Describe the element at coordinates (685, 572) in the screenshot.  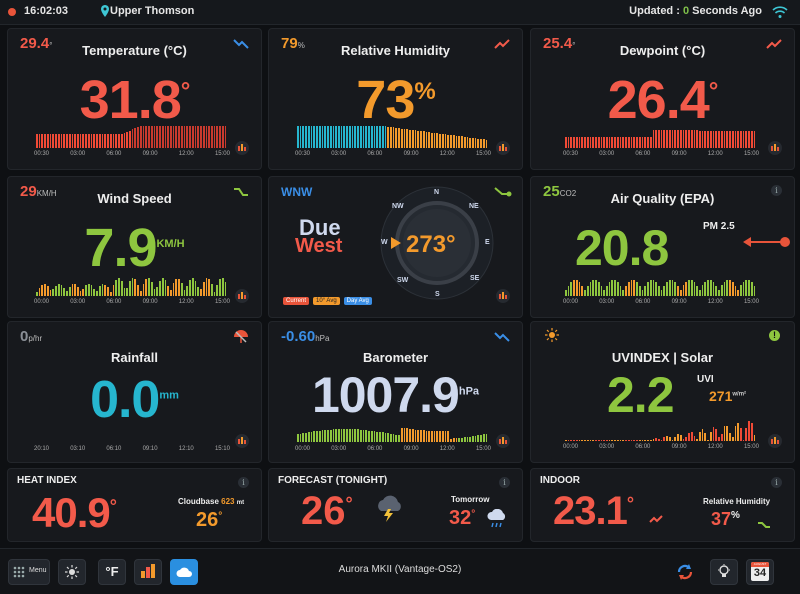
I see `refresh-icon` at that location.